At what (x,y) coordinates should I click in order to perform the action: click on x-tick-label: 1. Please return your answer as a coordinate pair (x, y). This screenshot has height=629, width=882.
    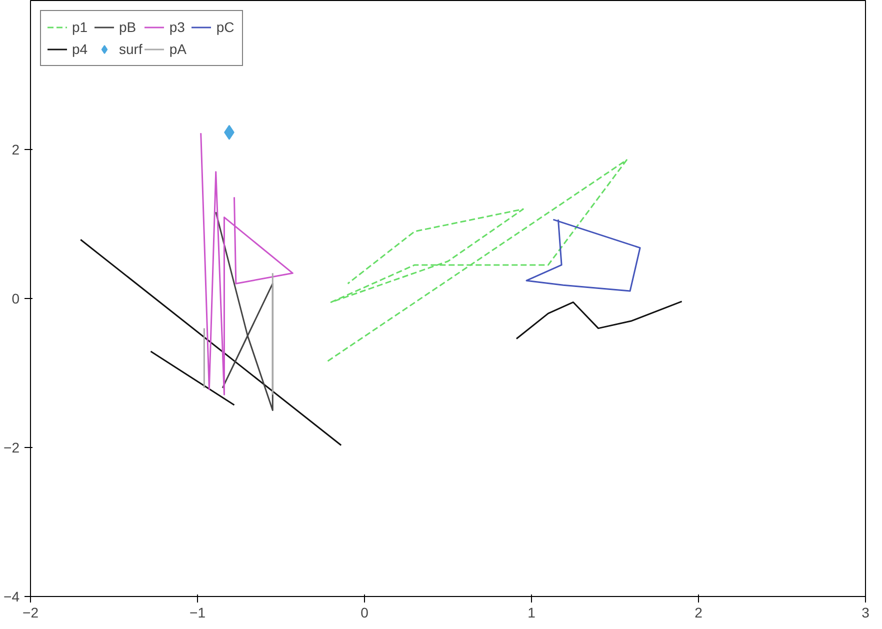
    Looking at the image, I should click on (532, 612).